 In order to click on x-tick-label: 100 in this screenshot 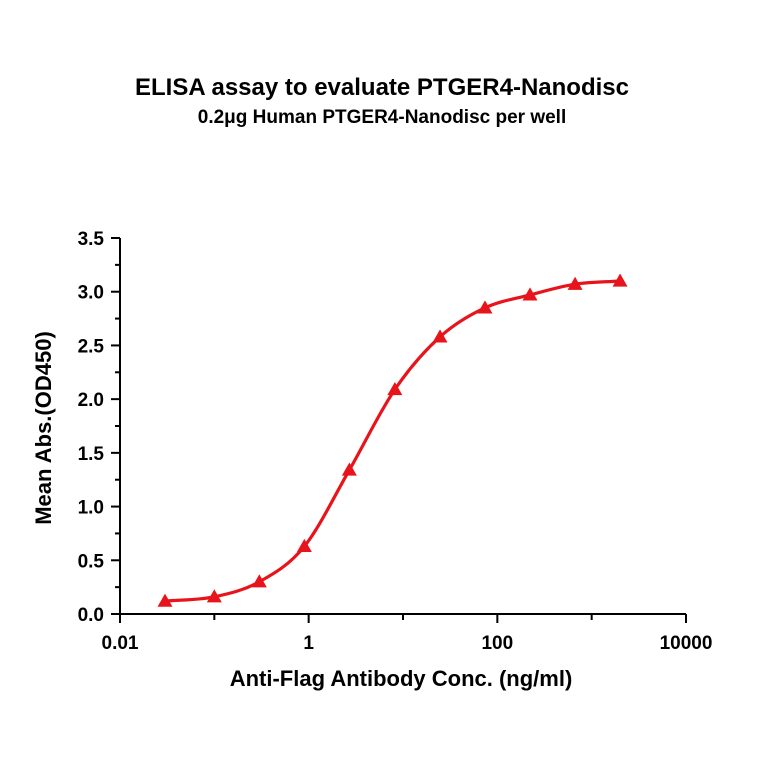, I will do `click(497, 643)`.